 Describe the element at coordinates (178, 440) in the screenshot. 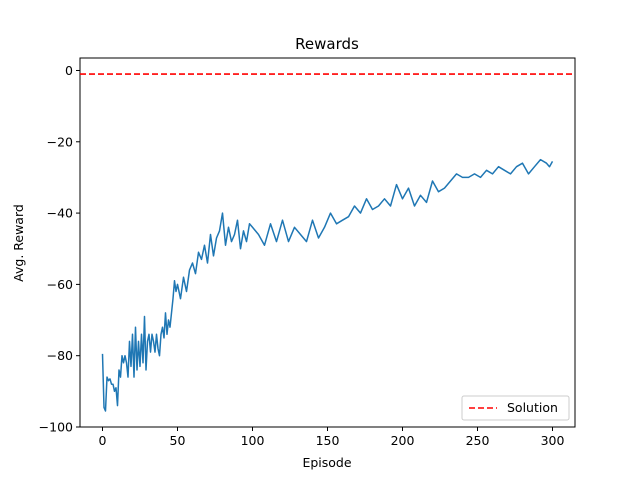

I see `x-tick-label: 50` at that location.